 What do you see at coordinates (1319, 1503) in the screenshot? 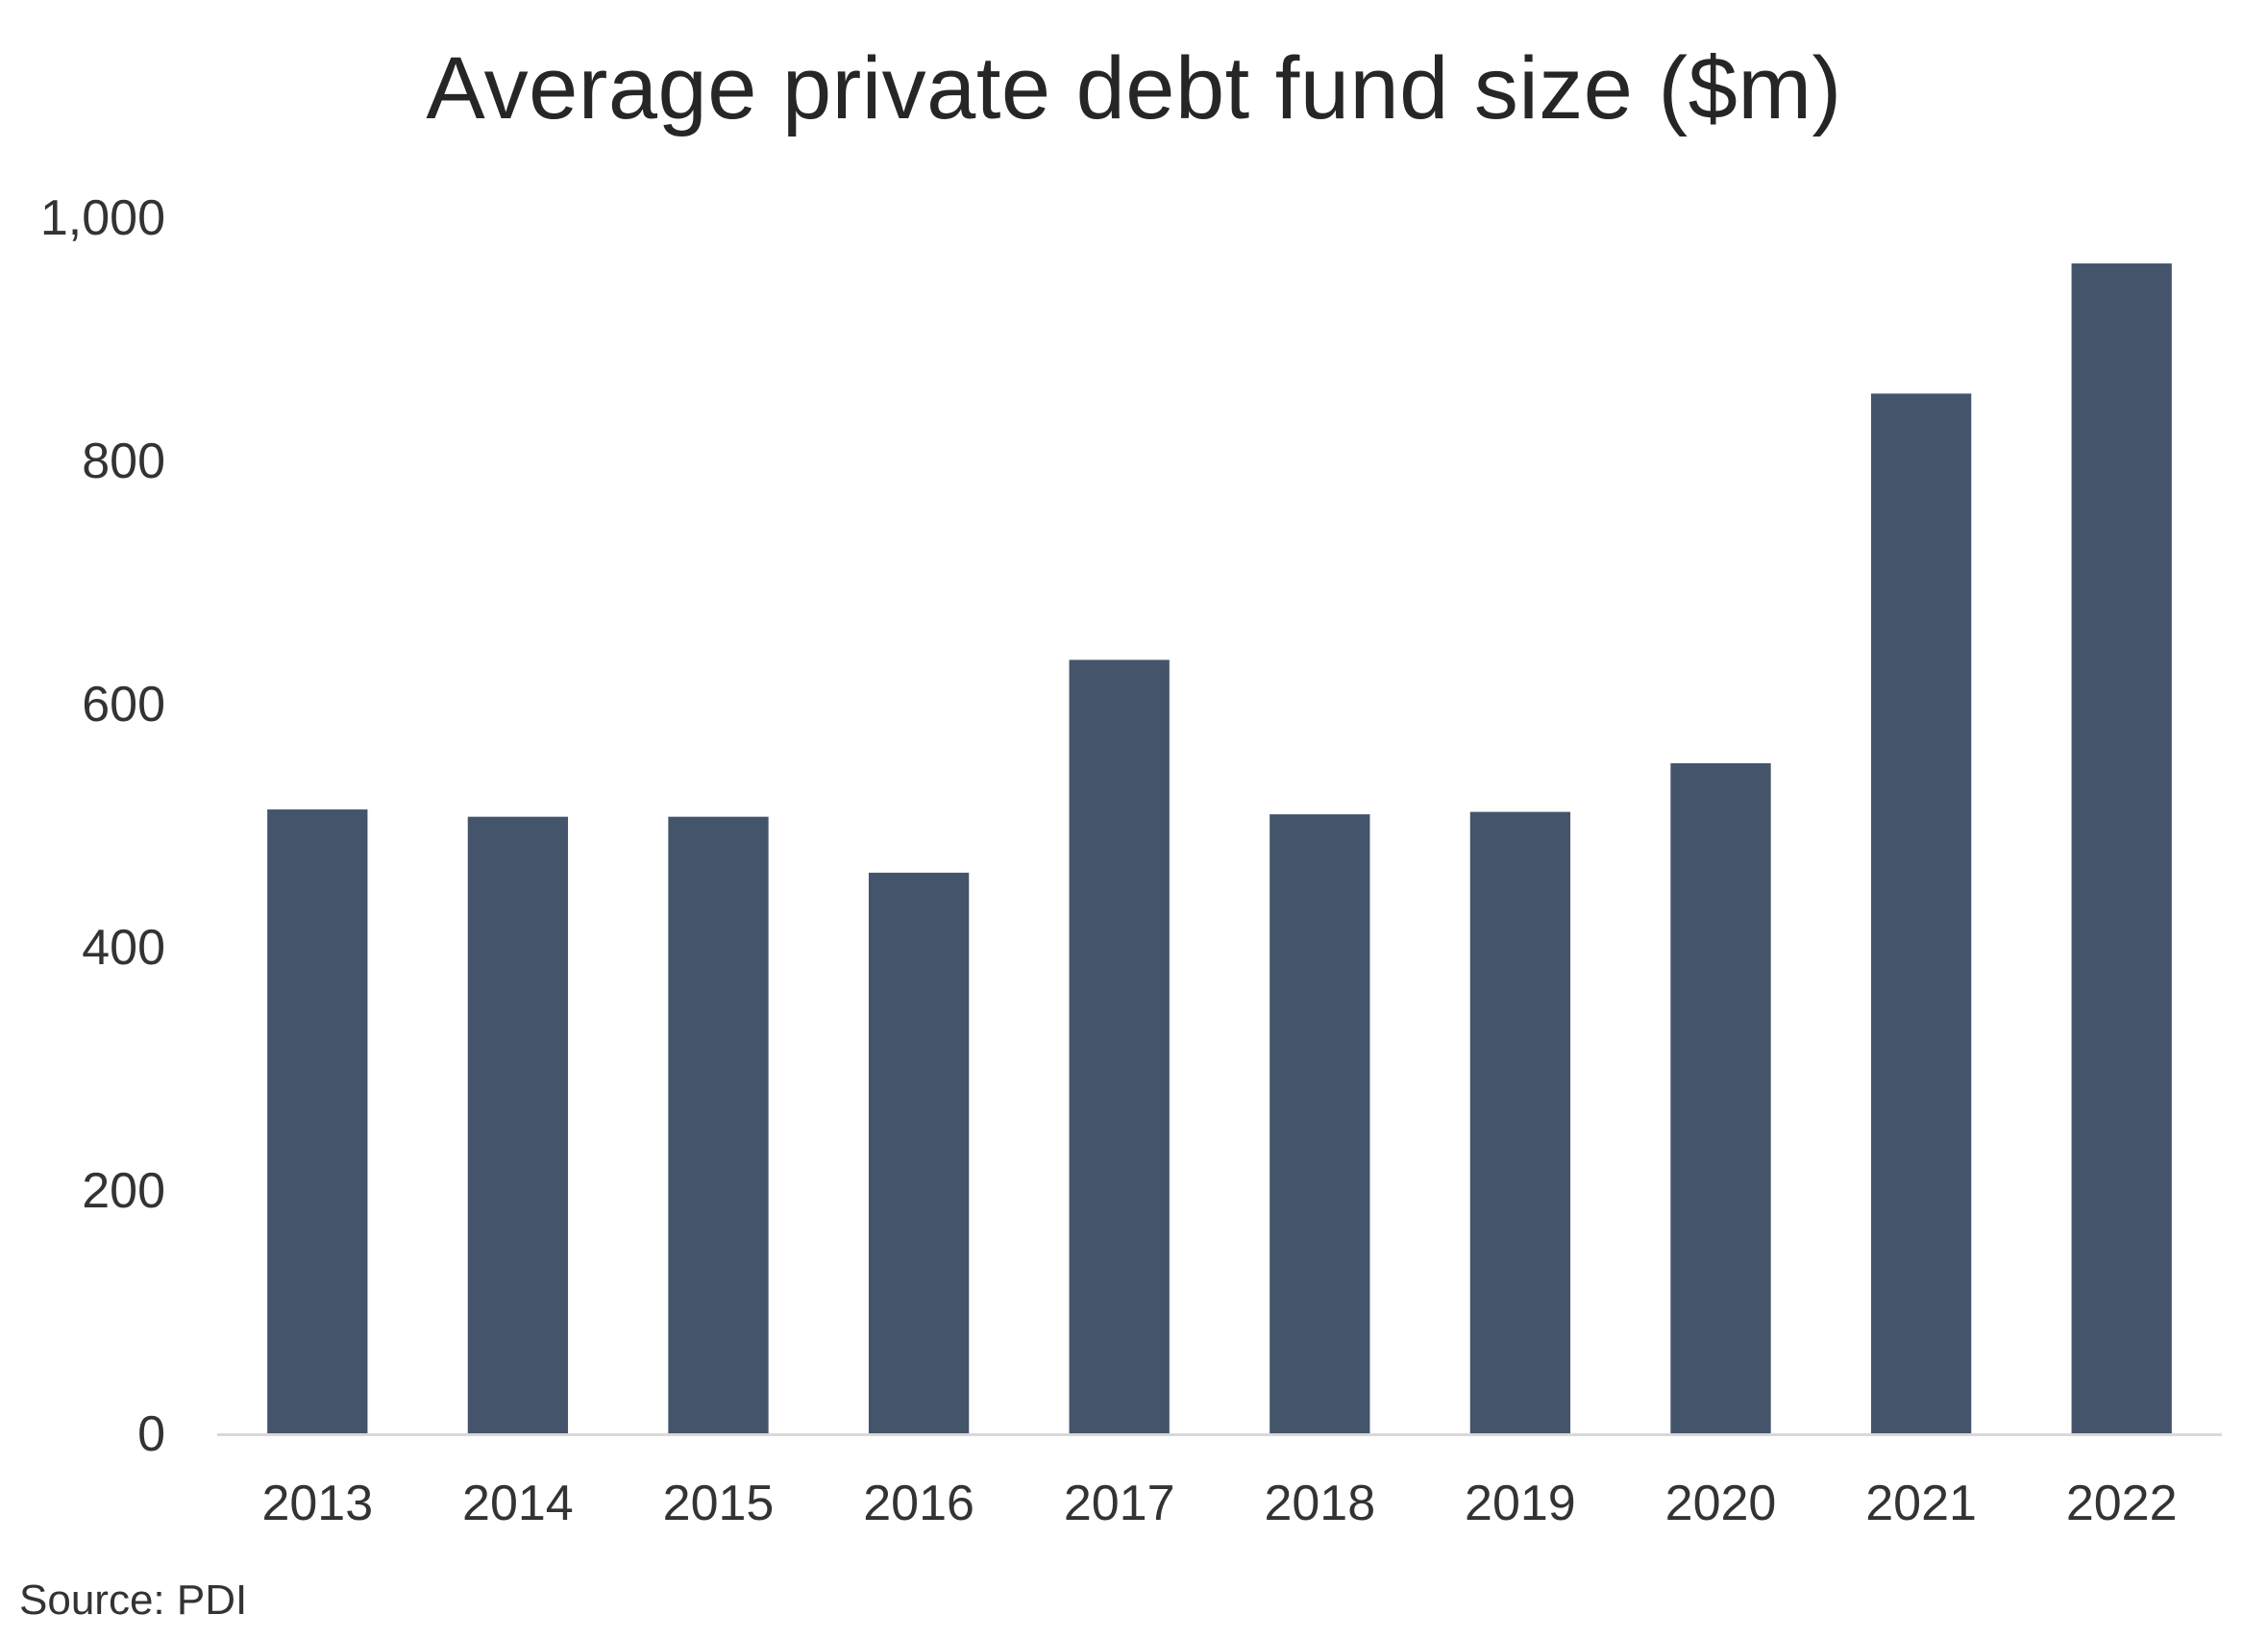
I see `x-tick-label-2018: 2018` at bounding box center [1319, 1503].